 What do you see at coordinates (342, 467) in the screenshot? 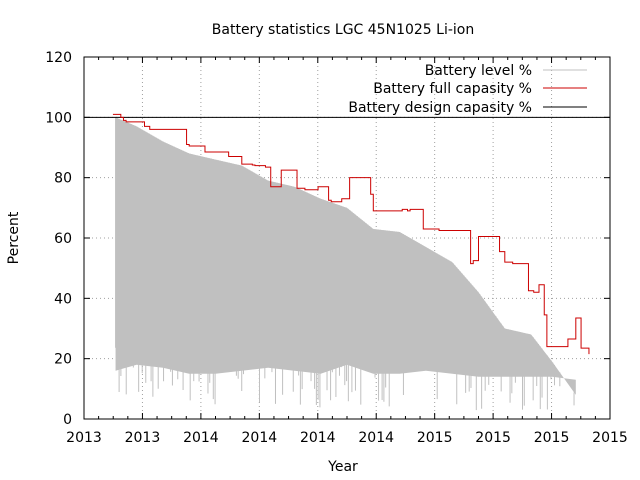
I see `x-axis-label: Year` at bounding box center [342, 467].